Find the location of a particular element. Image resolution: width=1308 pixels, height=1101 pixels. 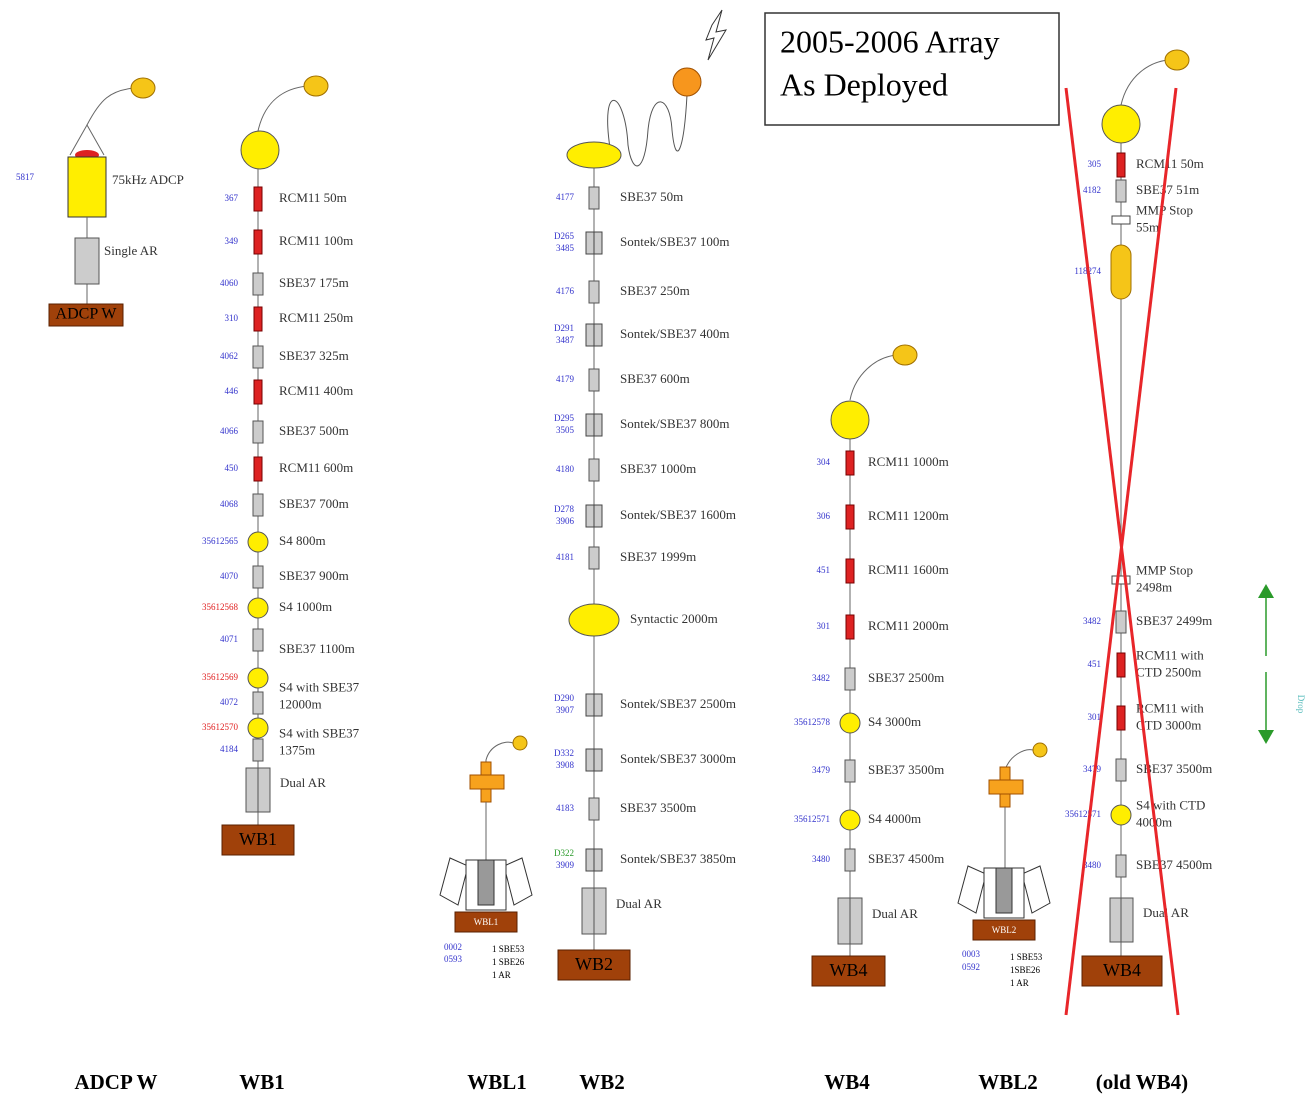

instrument-label: SBE37 2500m is located at coordinates (906, 677).